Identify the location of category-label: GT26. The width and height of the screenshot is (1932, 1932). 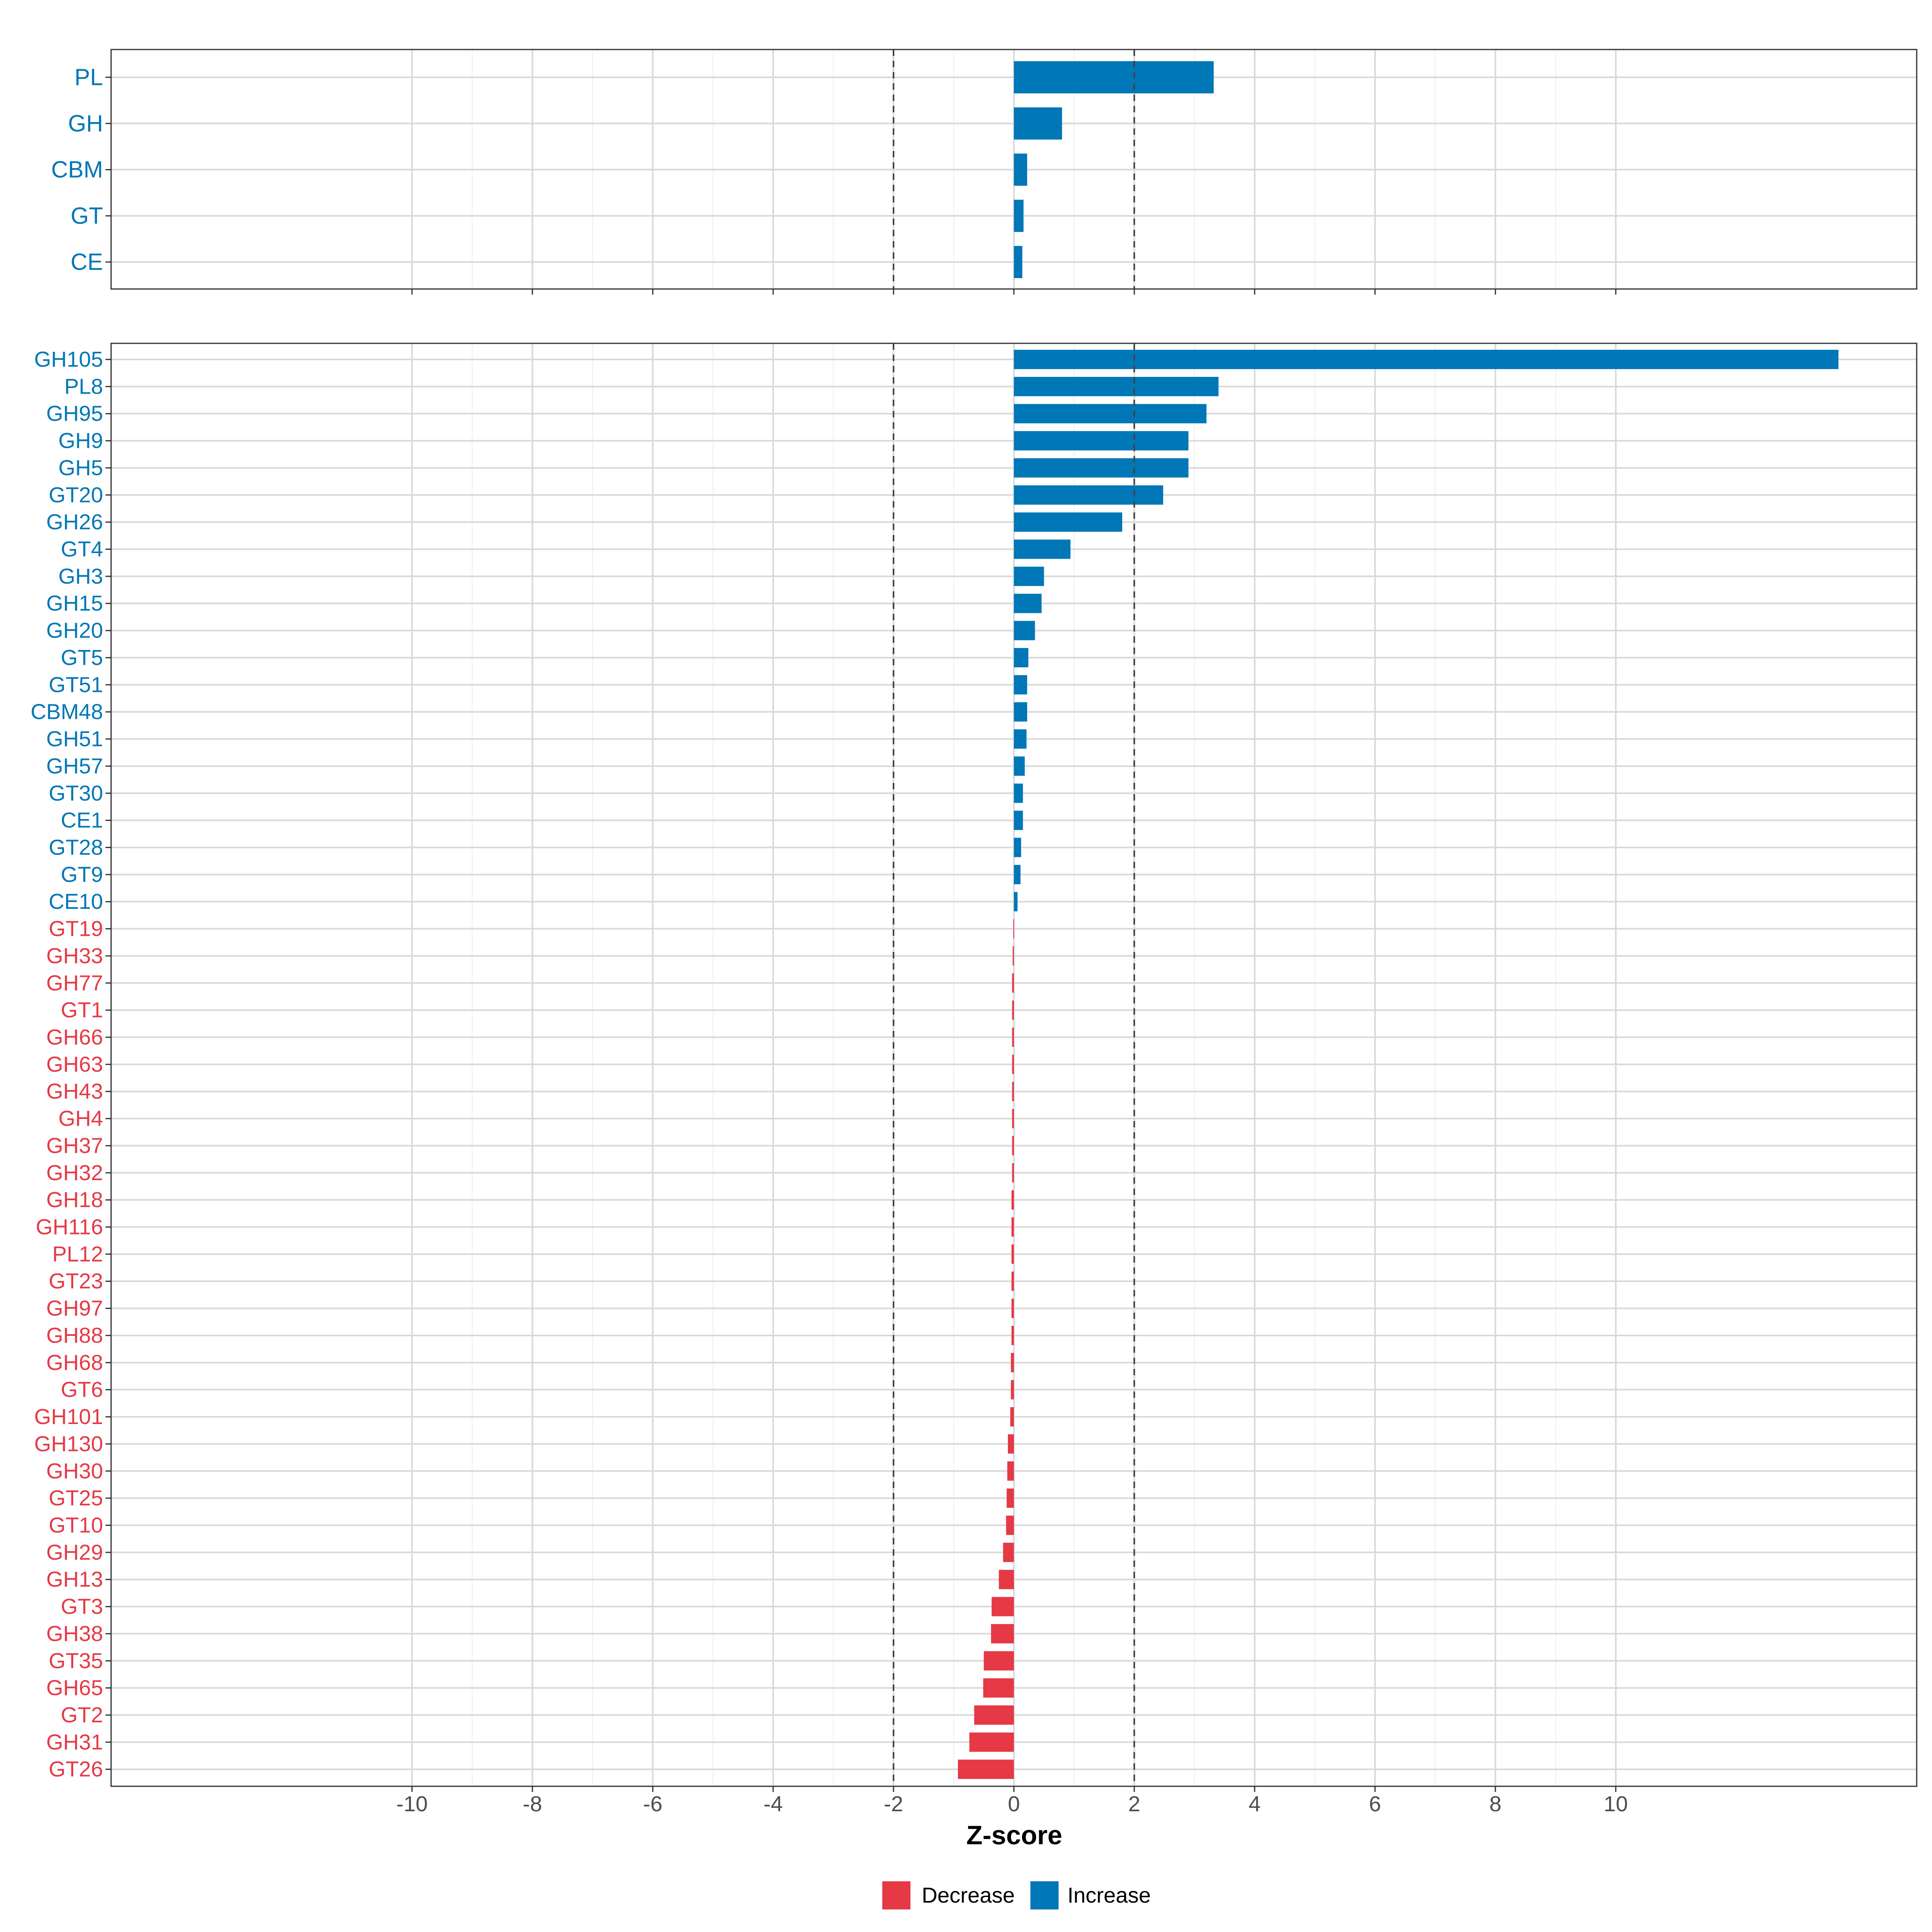
(76, 1769).